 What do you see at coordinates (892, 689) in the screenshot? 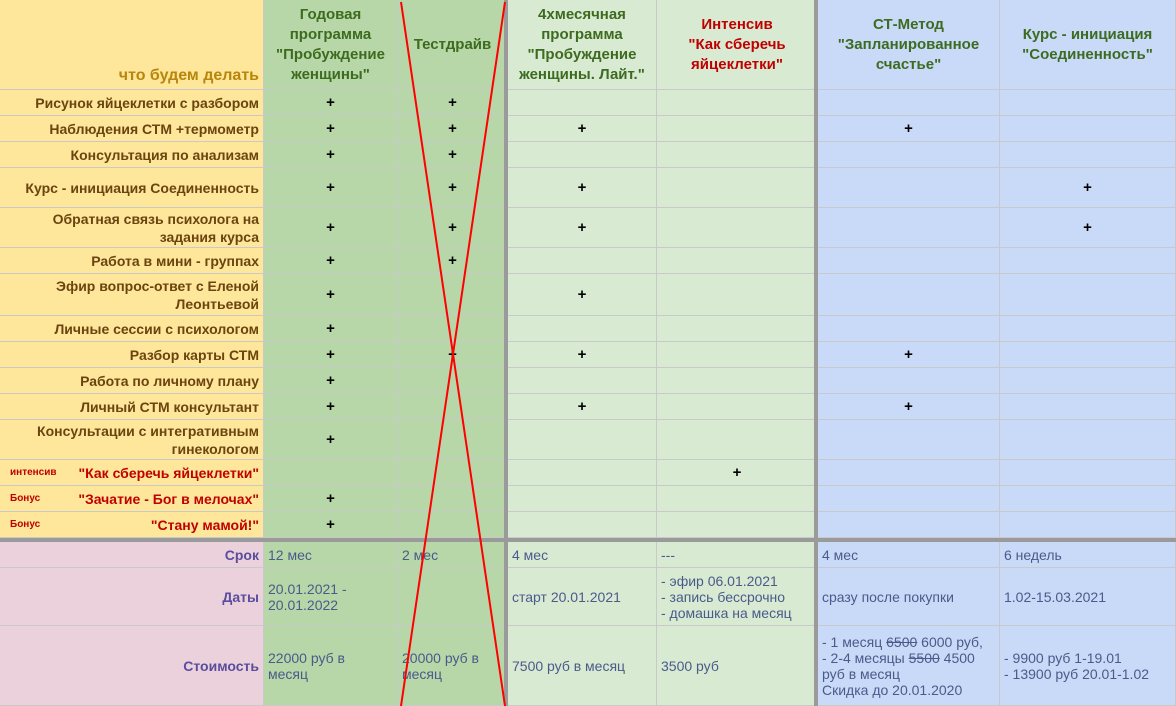
I see `discount-text: Скидка до 20.01.2020` at bounding box center [892, 689].